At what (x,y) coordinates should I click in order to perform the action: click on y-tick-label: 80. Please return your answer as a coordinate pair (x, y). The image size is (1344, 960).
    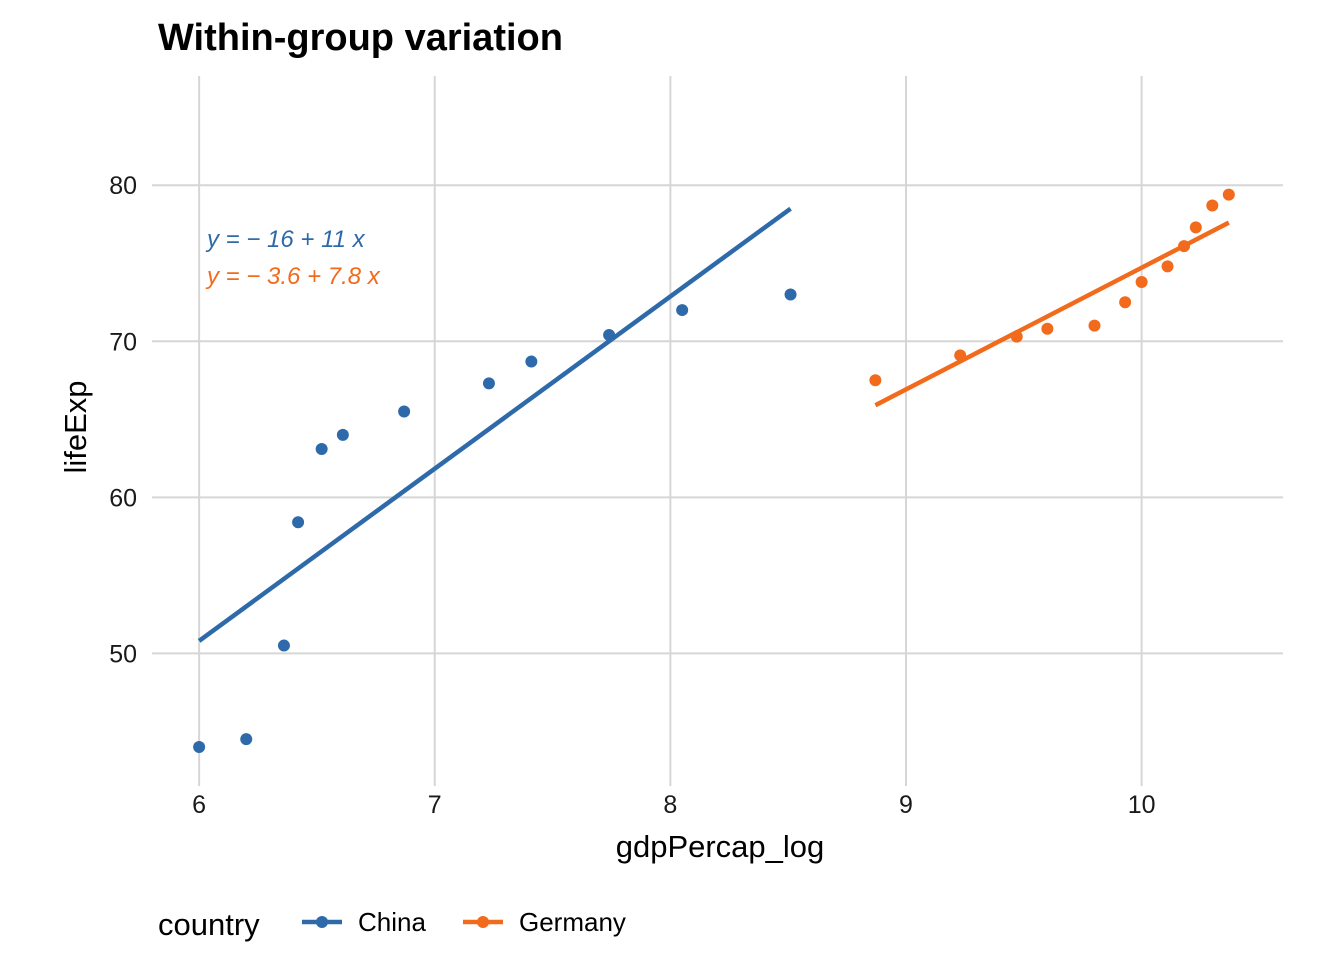
    Looking at the image, I should click on (123, 186).